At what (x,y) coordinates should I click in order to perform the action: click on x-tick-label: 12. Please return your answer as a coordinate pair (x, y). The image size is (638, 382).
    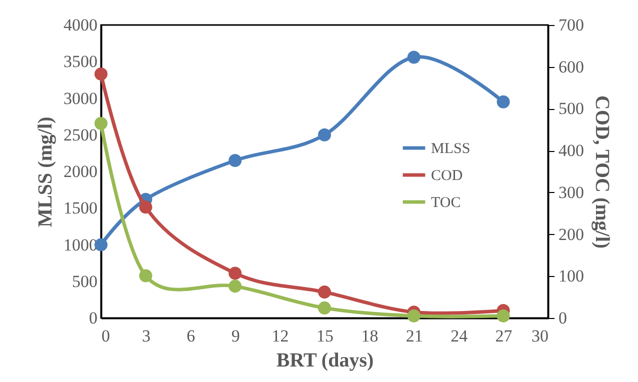
    Looking at the image, I should click on (280, 336).